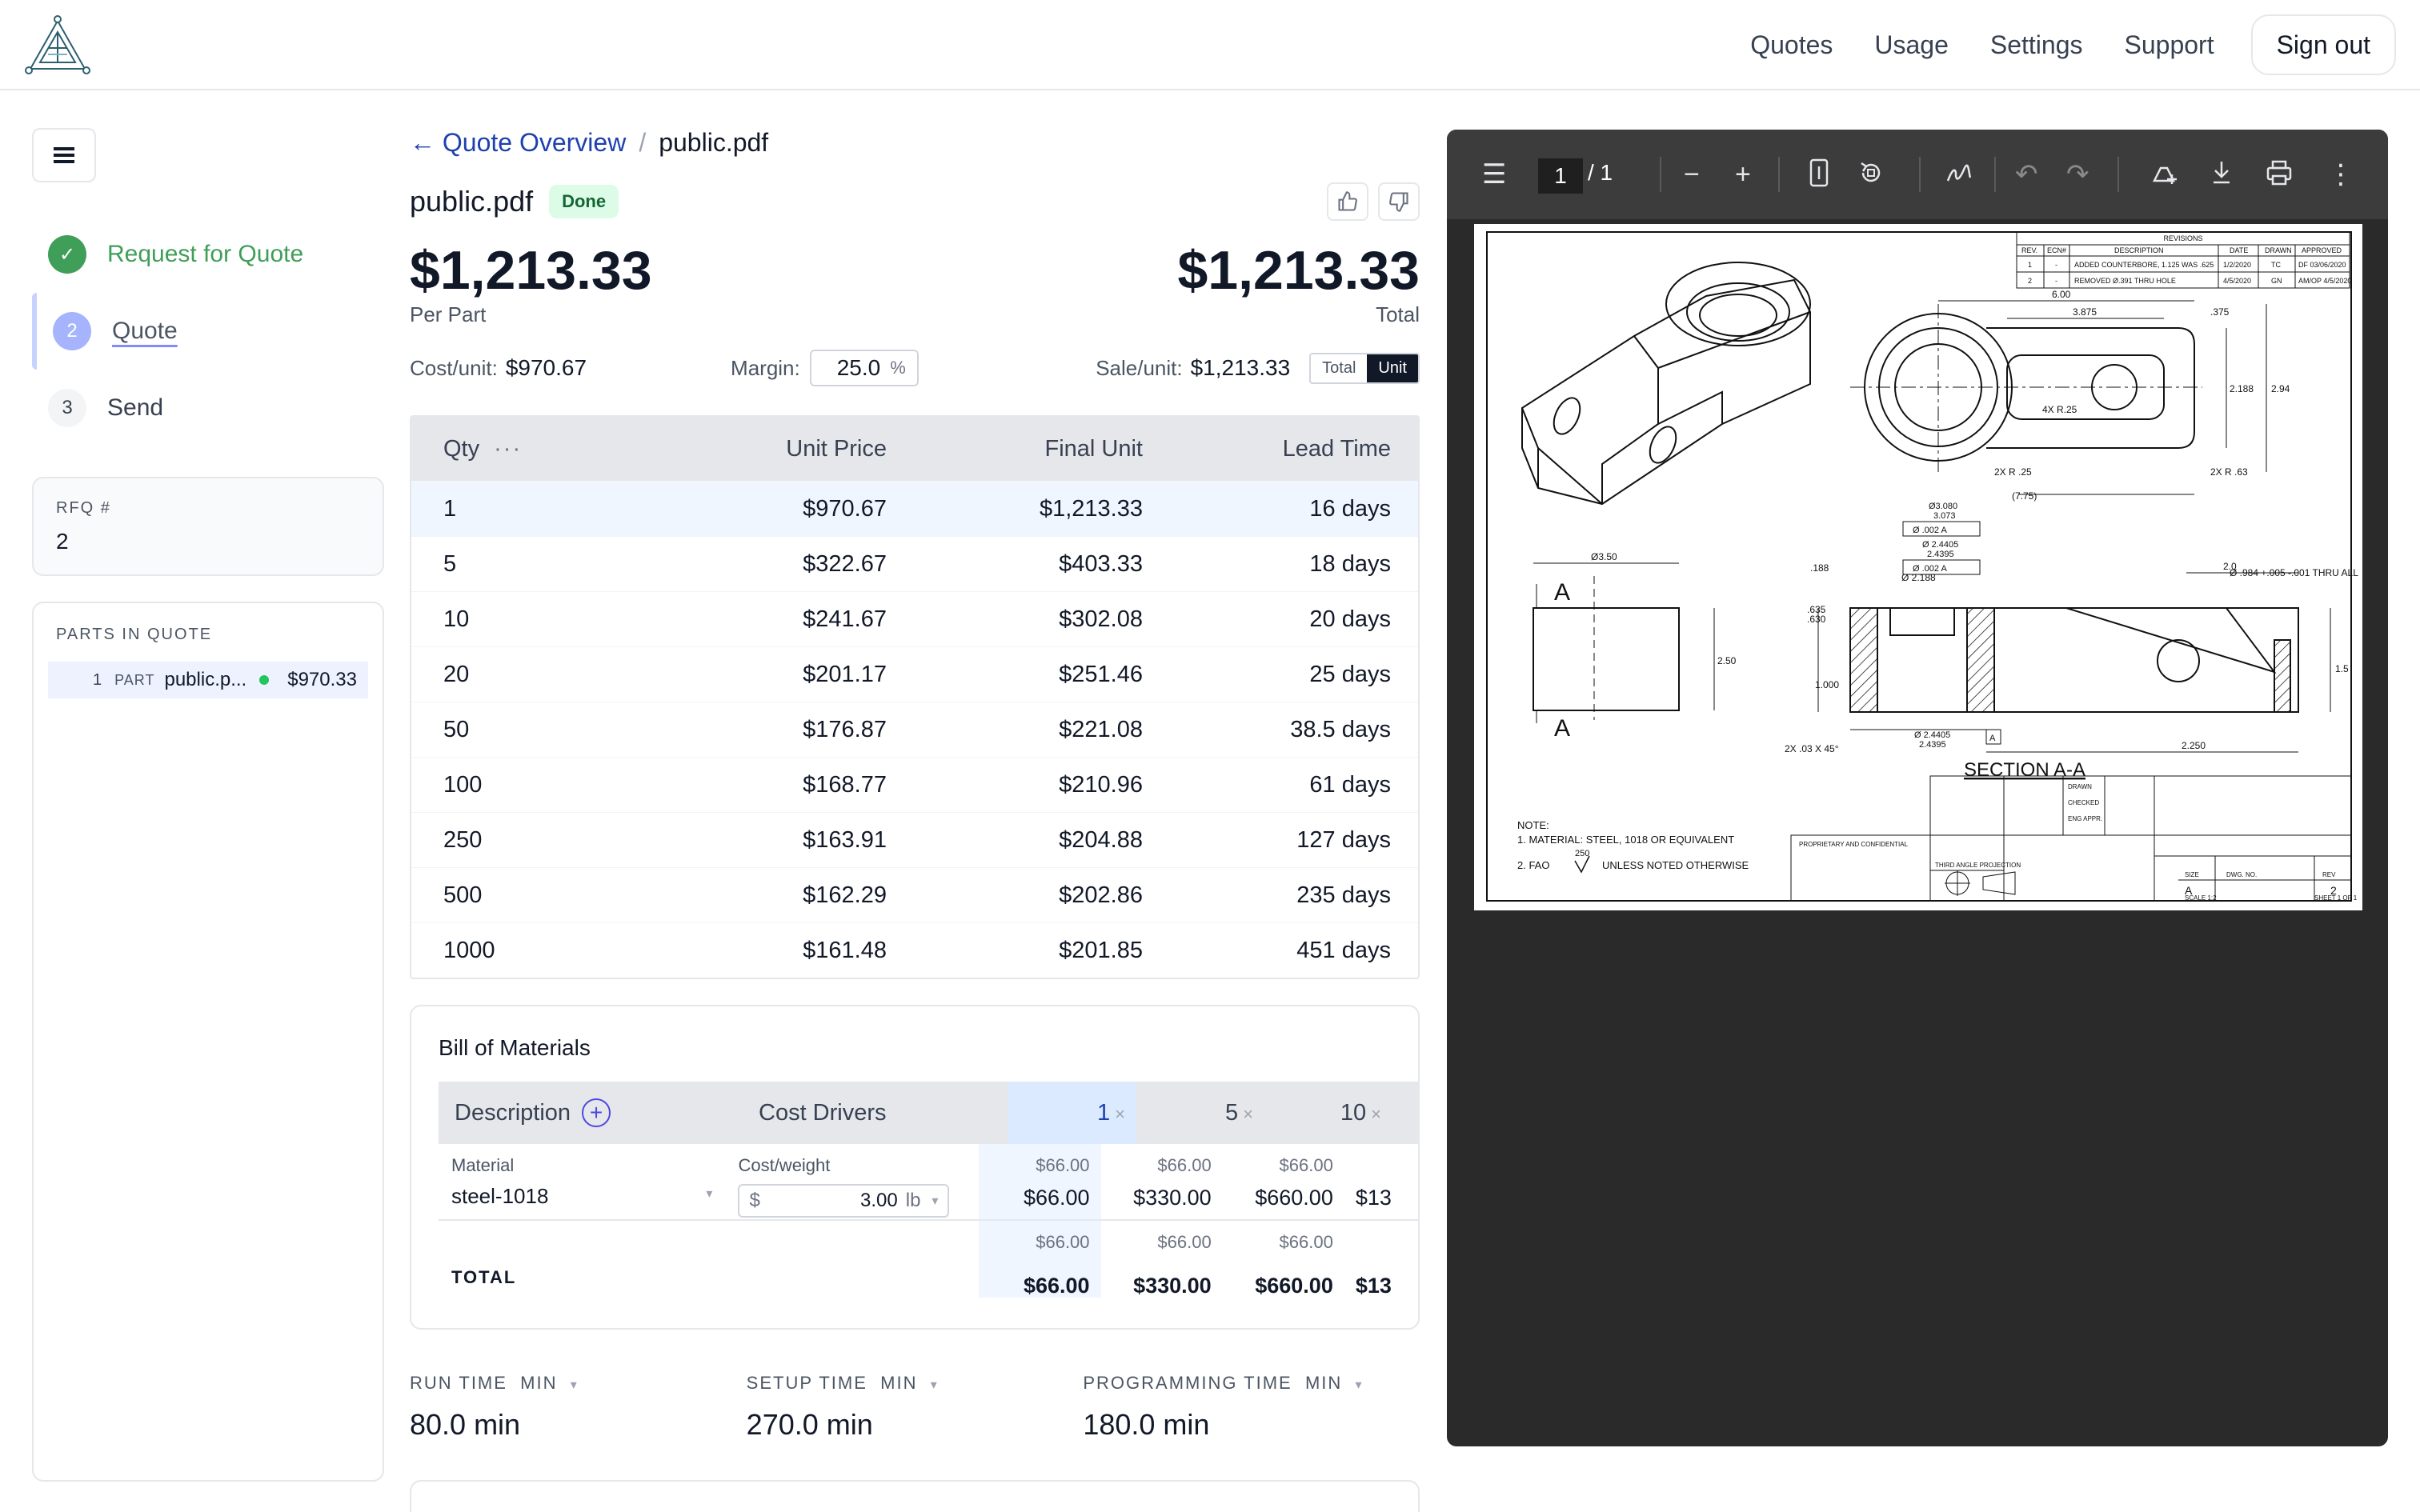 This screenshot has width=2420, height=1512. What do you see at coordinates (1827, 684) in the screenshot?
I see `svg-text: 1.000` at bounding box center [1827, 684].